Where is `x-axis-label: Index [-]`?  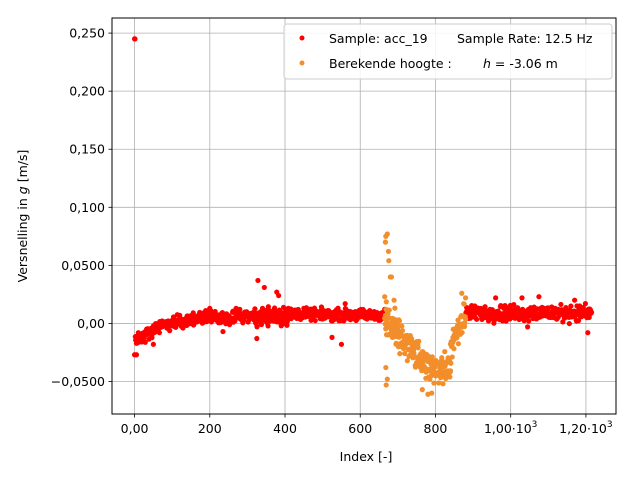 x-axis-label: Index [-] is located at coordinates (366, 456).